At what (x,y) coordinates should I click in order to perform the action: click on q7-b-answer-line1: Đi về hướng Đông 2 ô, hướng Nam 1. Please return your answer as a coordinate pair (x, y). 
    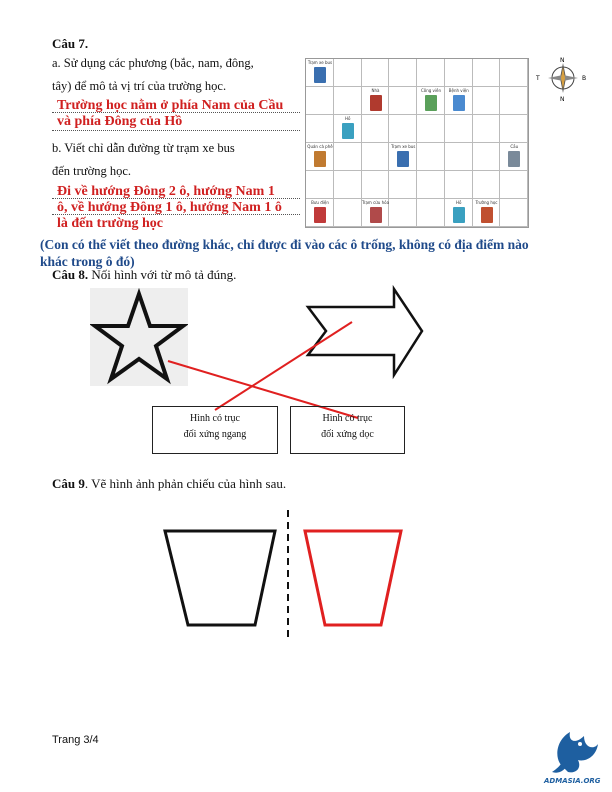
    Looking at the image, I should click on (176, 190).